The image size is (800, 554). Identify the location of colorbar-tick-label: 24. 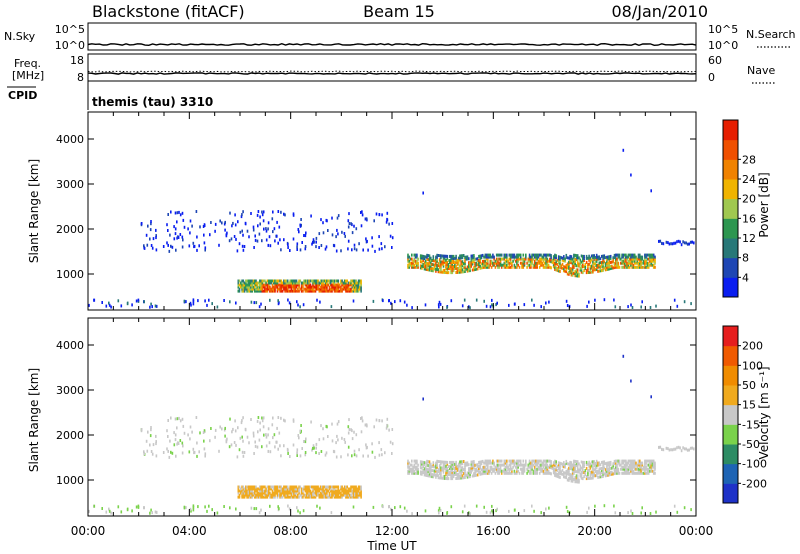
(749, 179).